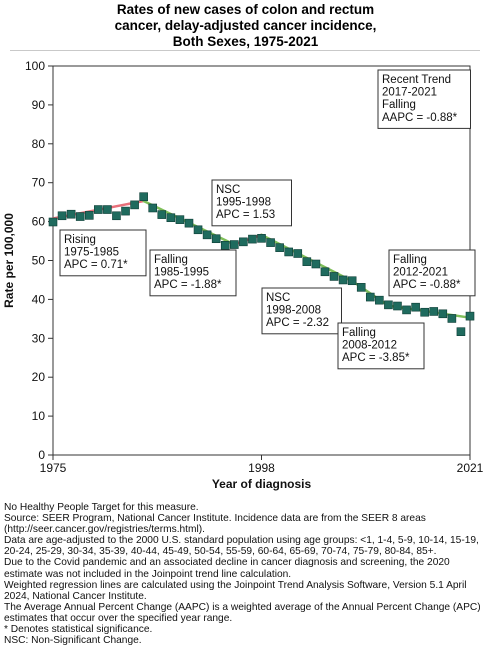 This screenshot has height=646, width=491. Describe the element at coordinates (369, 346) in the screenshot. I see `annotation-text: 2008-2012` at that location.